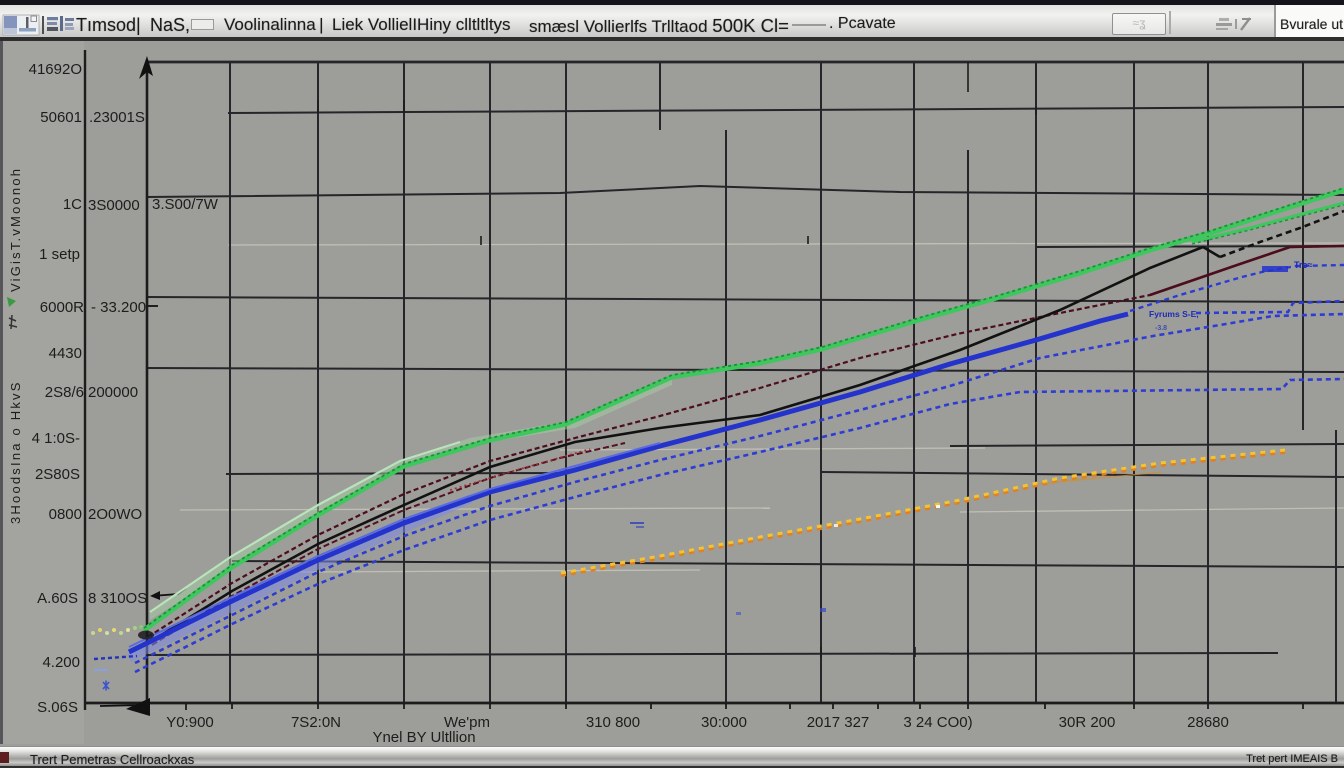 The image size is (1344, 768). Describe the element at coordinates (118, 307) in the screenshot. I see `svg-text: - 33.200` at that location.